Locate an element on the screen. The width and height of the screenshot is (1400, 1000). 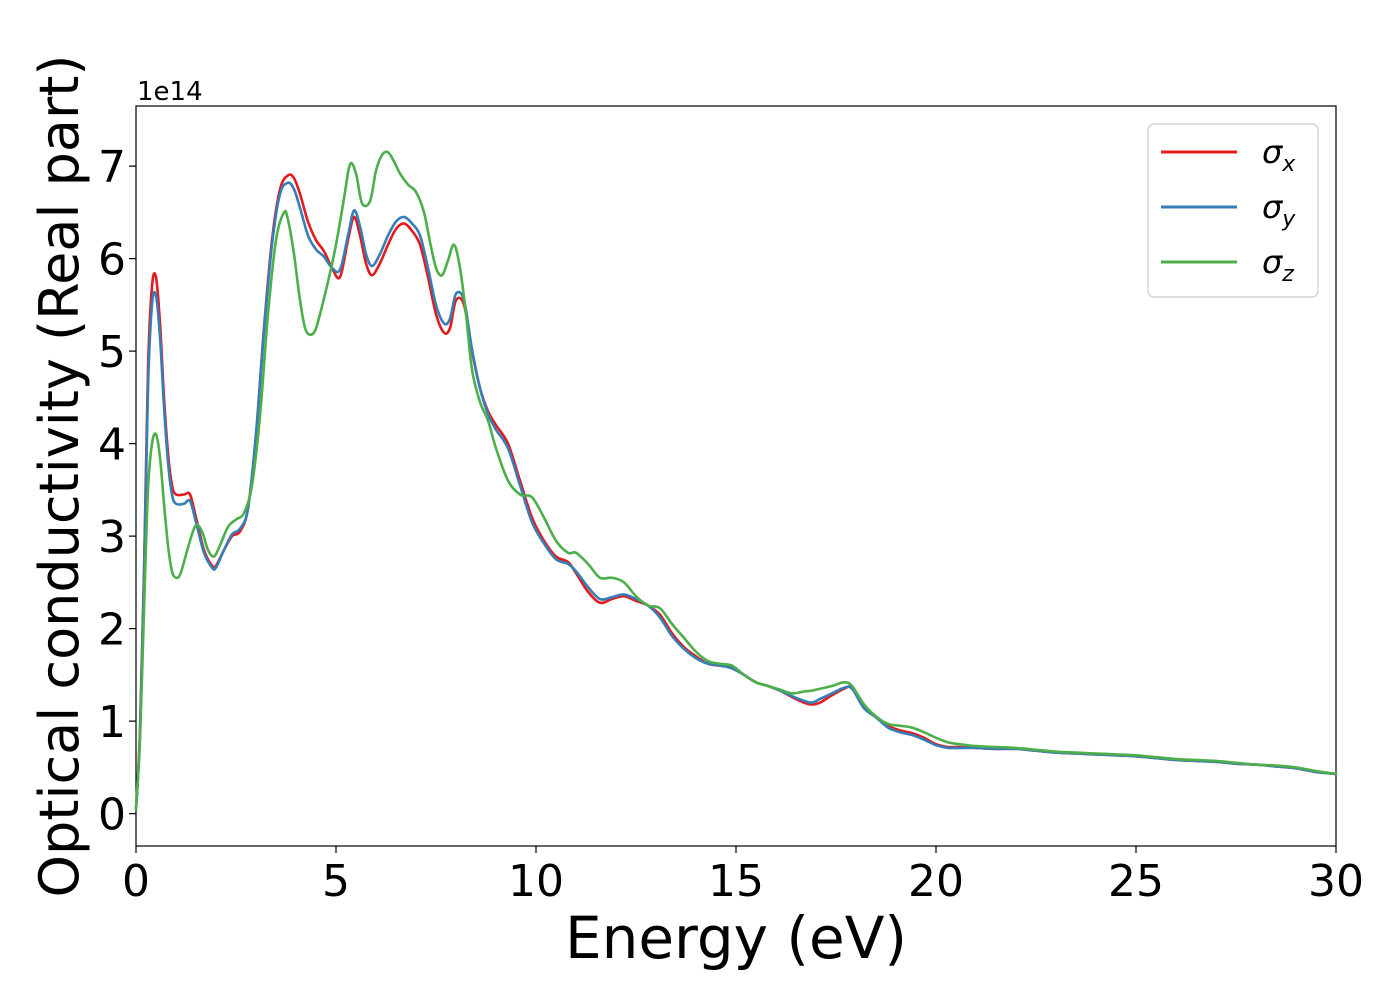
x-tick-label: 25 is located at coordinates (1136, 881).